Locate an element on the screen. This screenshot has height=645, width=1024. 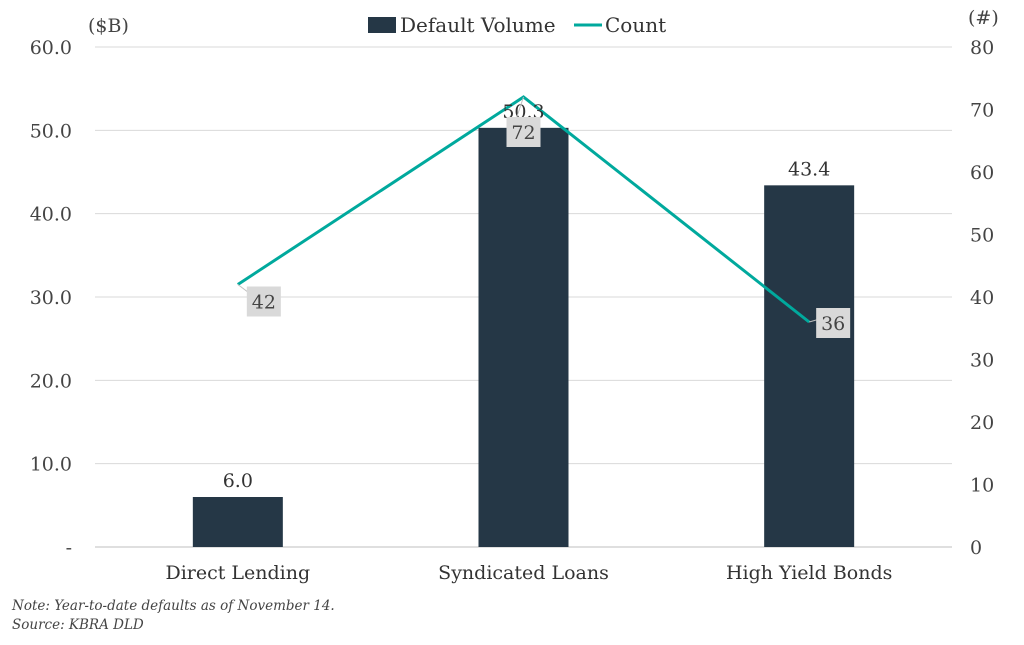
right-tick-label: 20 is located at coordinates (982, 423).